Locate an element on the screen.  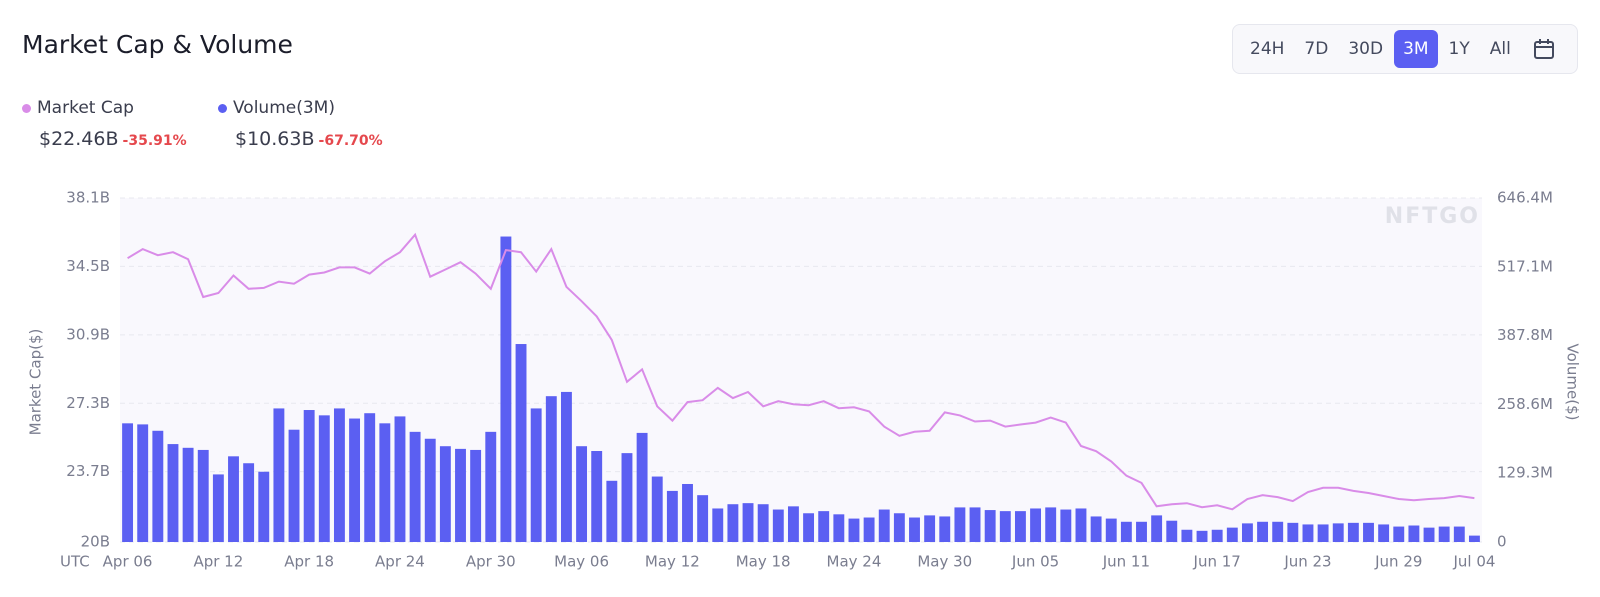
y-tick-label: 23.7B is located at coordinates (88, 471).